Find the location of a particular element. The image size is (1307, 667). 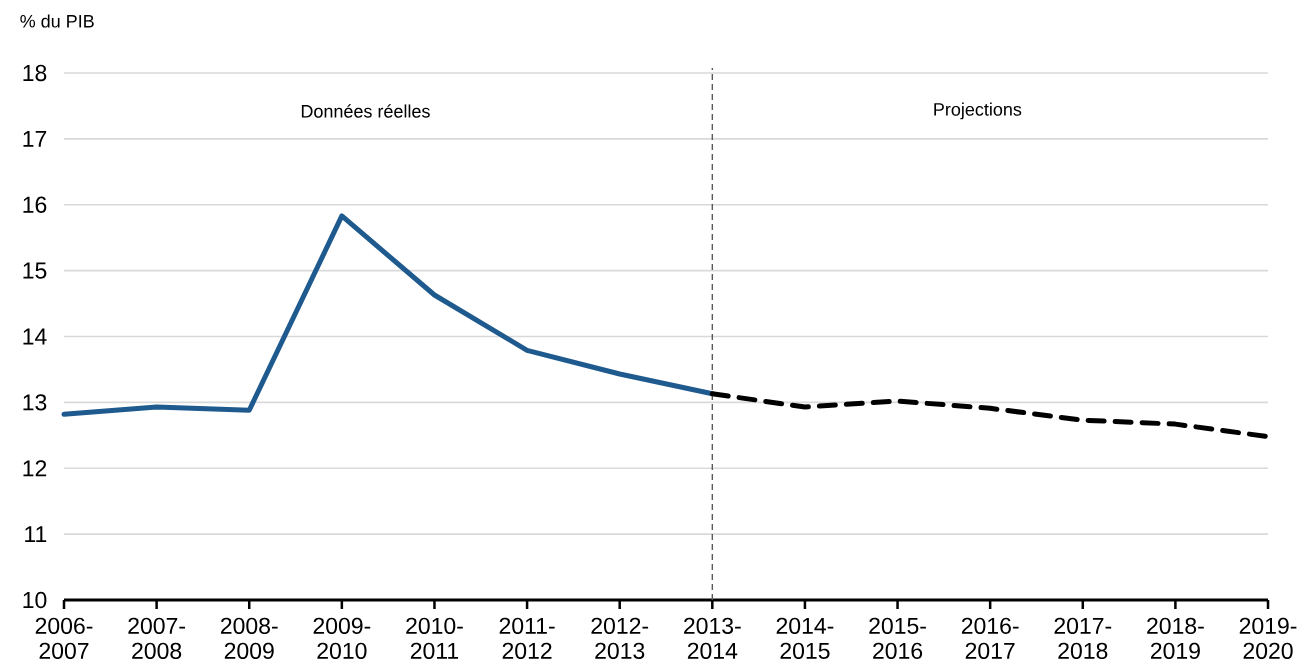

x-tick-label: 2017-2018 is located at coordinates (1083, 638).